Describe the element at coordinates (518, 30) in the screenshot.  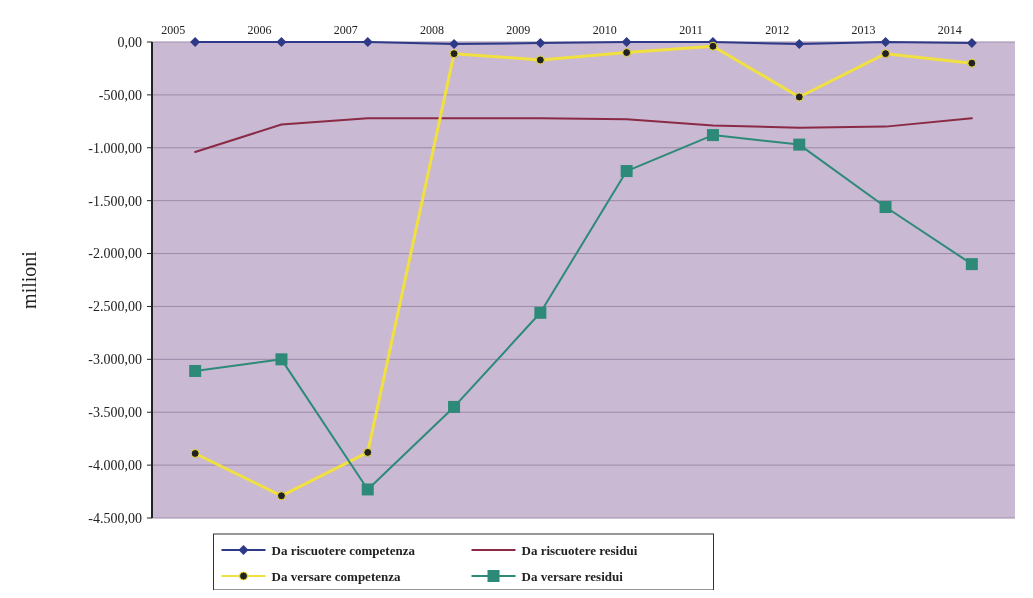
I see `x-tick-label: 2009` at that location.